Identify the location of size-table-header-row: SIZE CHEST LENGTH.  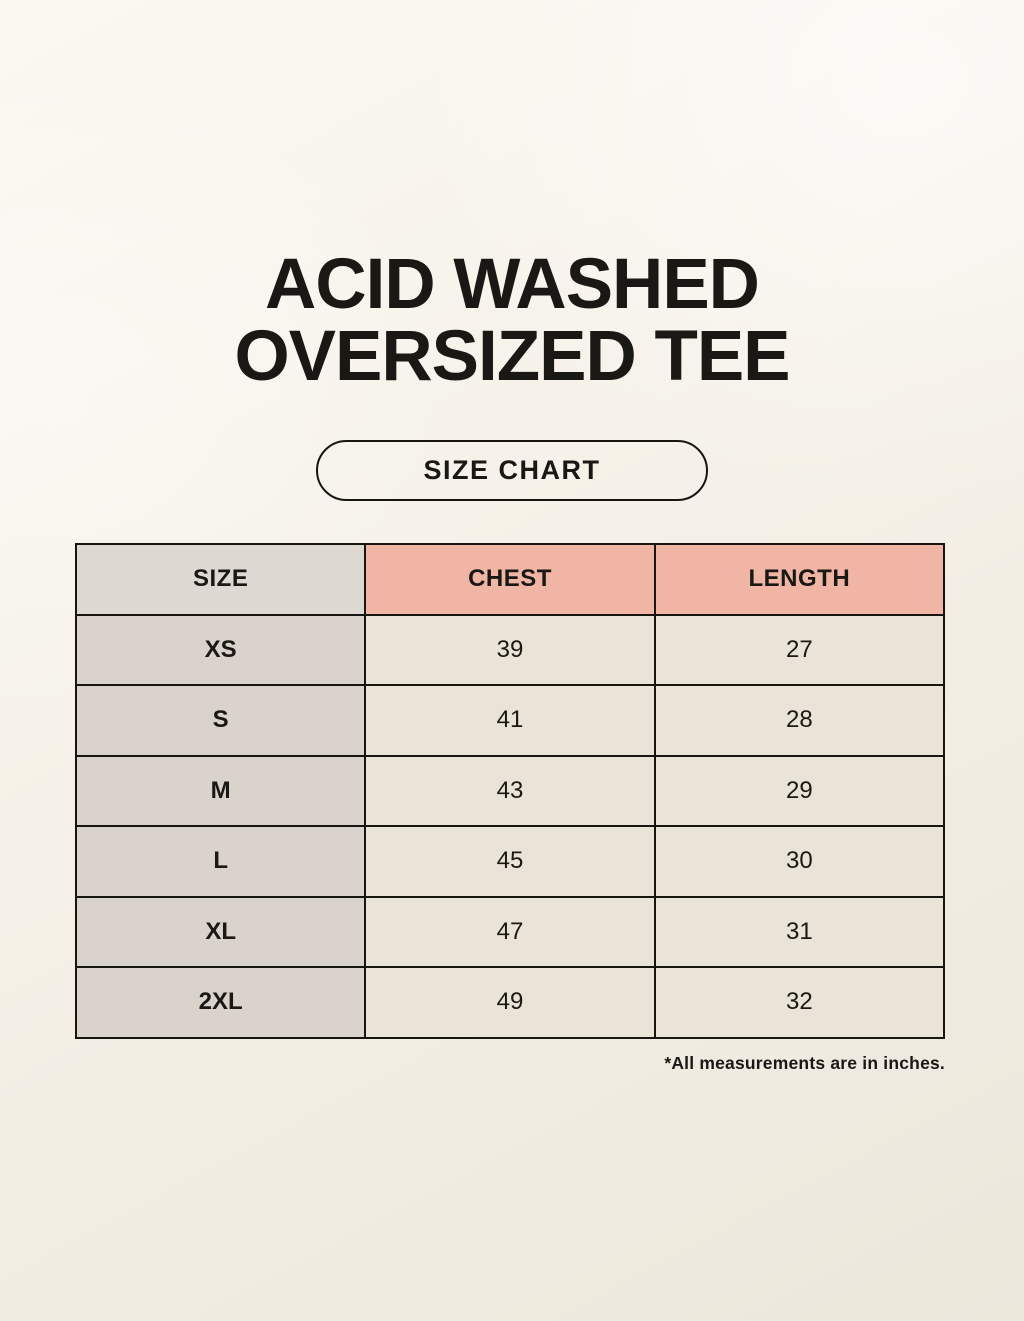
(510, 579).